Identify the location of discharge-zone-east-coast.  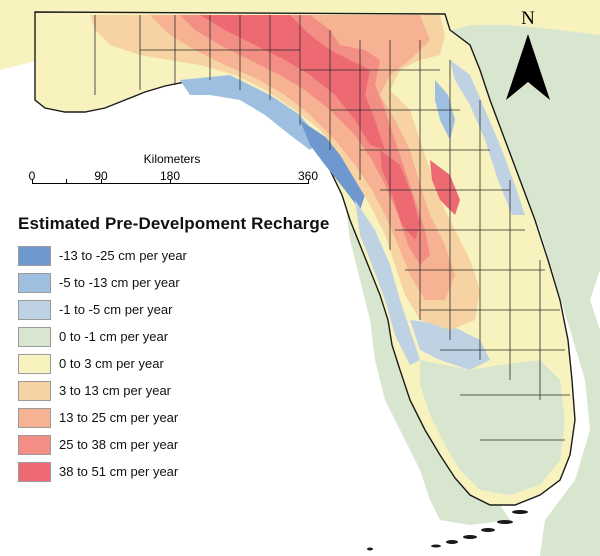
(487, 137).